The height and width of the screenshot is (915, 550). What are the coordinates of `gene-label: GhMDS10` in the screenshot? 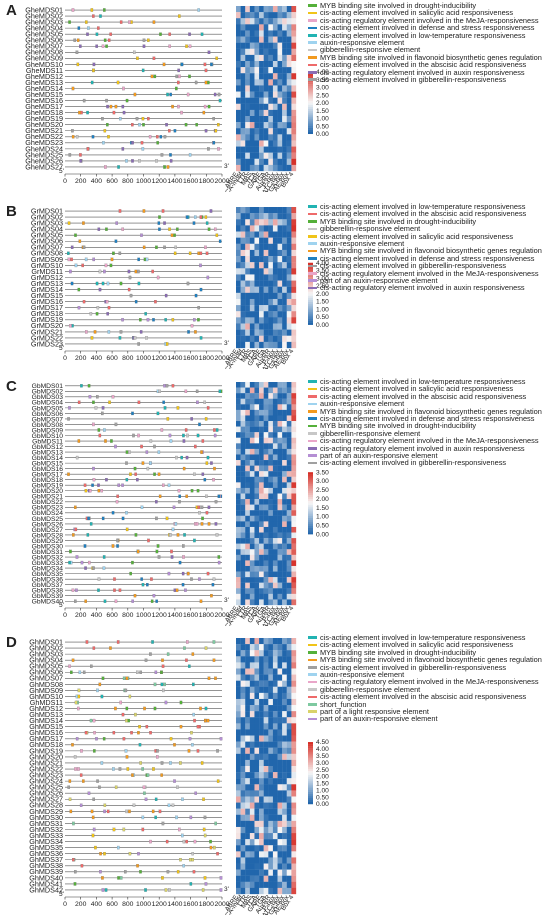 It's located at (46, 696).